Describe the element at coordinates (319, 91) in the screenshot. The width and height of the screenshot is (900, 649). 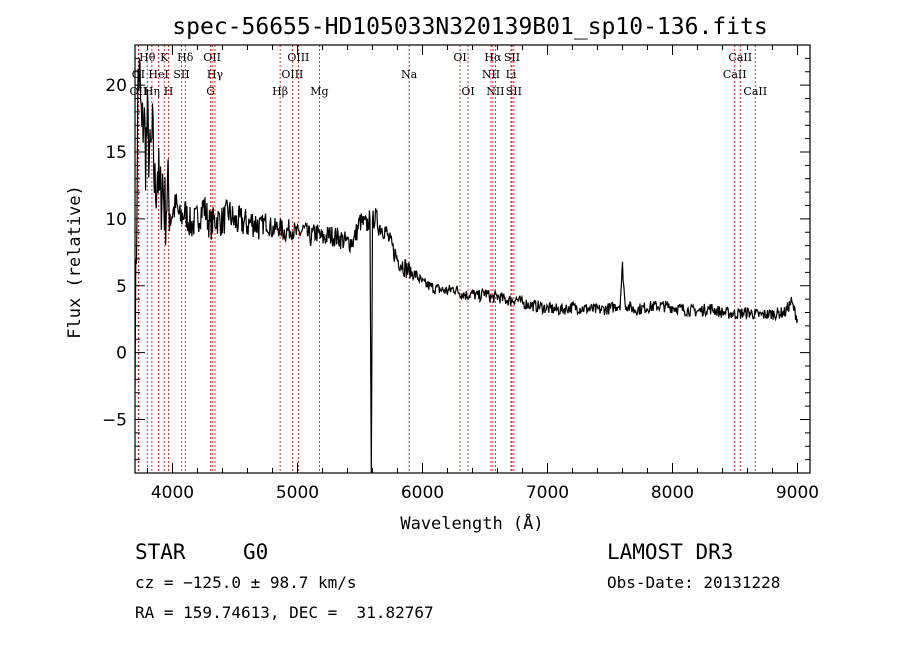
I see `spectral-line-label: Mg` at that location.